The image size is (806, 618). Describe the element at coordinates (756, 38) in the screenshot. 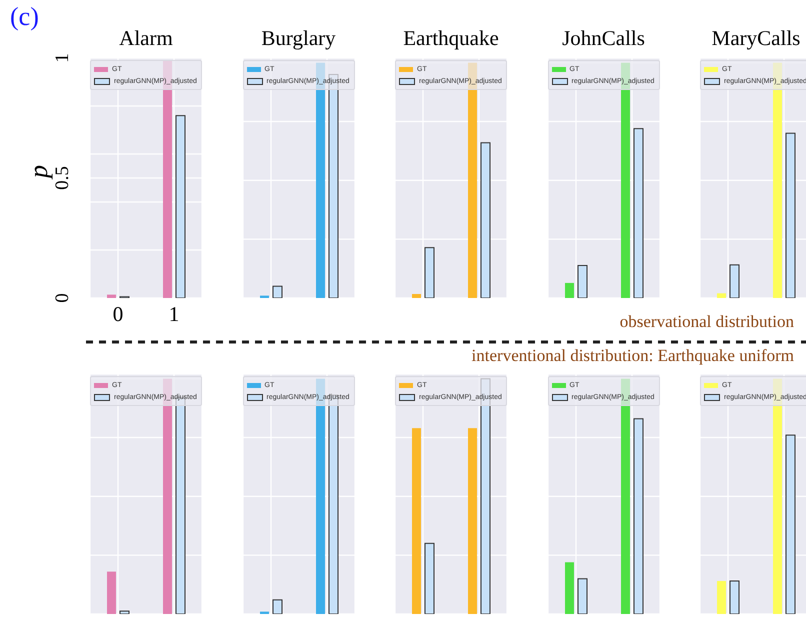

I see `chart-title: MaryCalls` at that location.